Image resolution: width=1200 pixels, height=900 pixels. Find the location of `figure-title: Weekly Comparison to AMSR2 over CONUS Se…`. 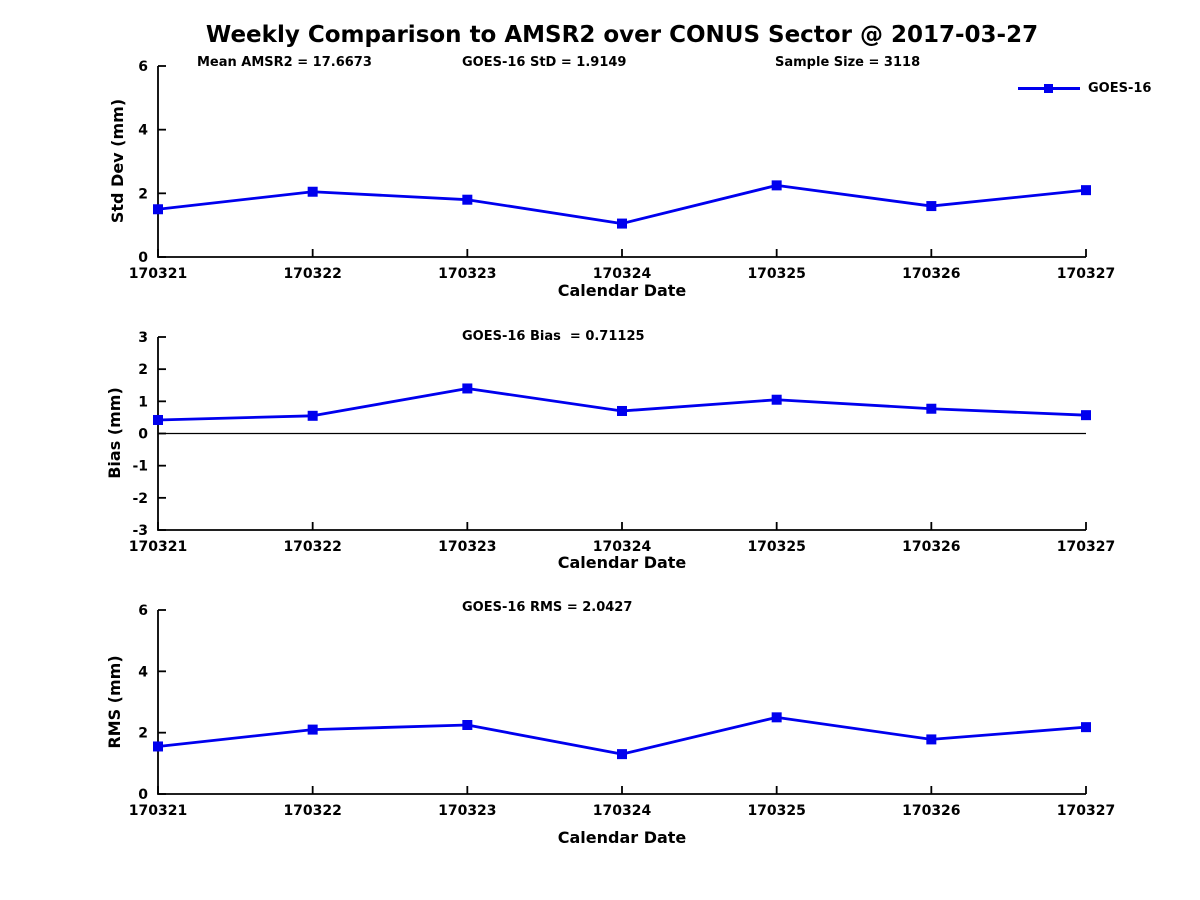

figure-title: Weekly Comparison to AMSR2 over CONUS Se… is located at coordinates (622, 35).